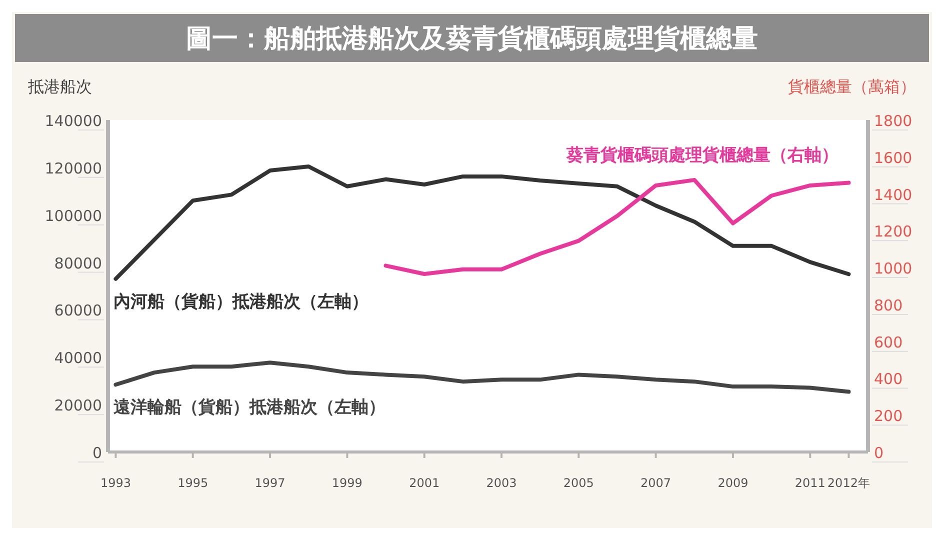 The image size is (944, 540). Describe the element at coordinates (501, 483) in the screenshot. I see `x-tick-label: 2003` at that location.